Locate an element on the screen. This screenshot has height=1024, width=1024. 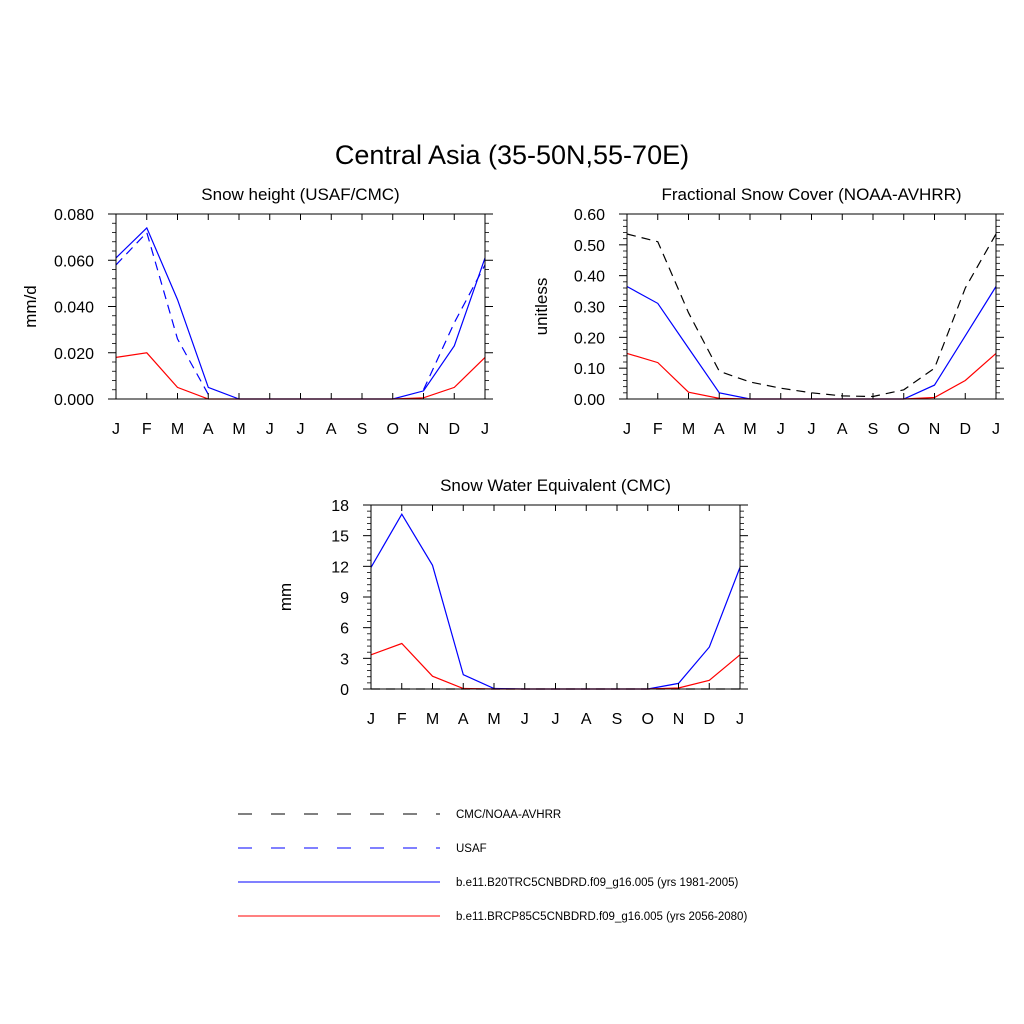
snow-cover-ytick-label: 0.20 is located at coordinates (589, 338).